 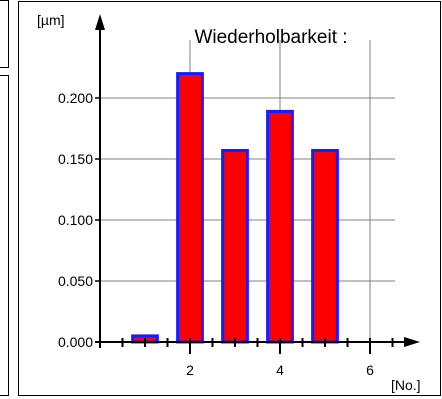 What do you see at coordinates (190, 370) in the screenshot?
I see `x-tick-label: 2` at bounding box center [190, 370].